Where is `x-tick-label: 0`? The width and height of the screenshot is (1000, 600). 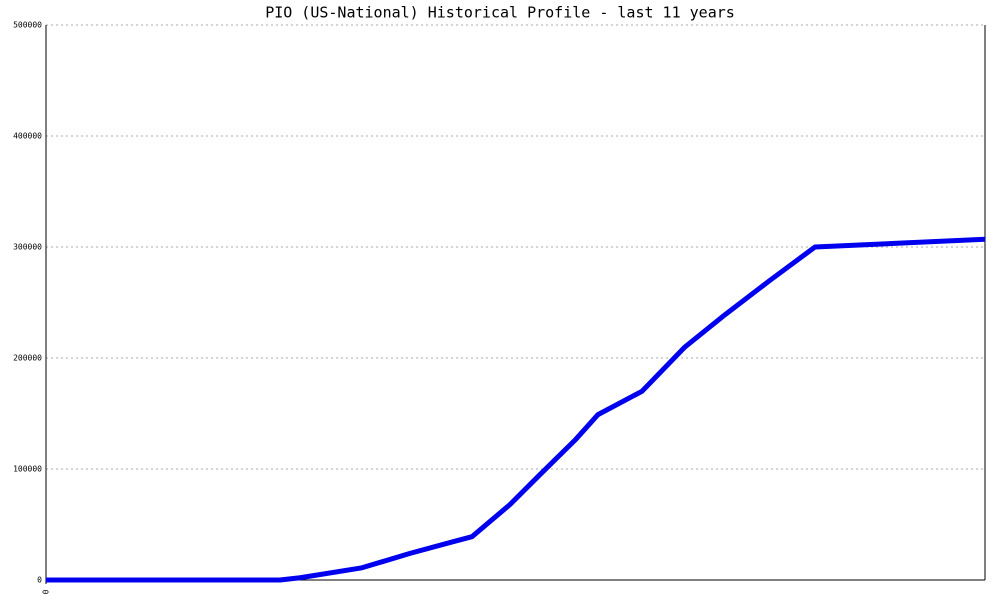 x-tick-label: 0 is located at coordinates (46, 591).